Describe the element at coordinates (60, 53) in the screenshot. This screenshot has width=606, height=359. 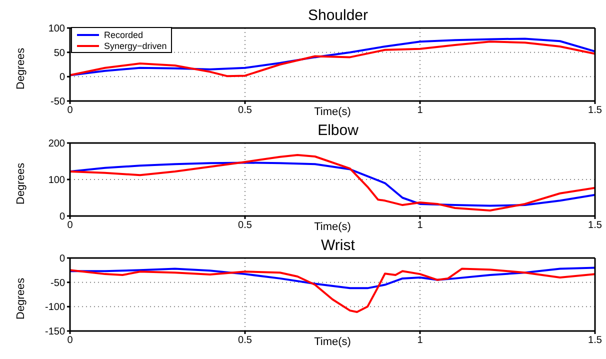
I see `y-tick-label: 50` at that location.